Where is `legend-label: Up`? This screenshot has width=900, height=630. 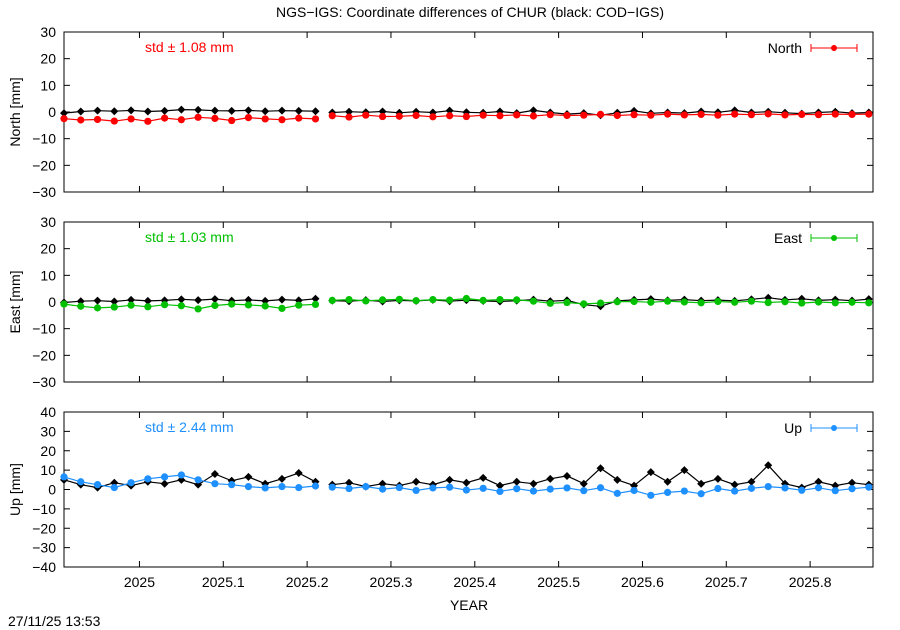 legend-label: Up is located at coordinates (793, 428).